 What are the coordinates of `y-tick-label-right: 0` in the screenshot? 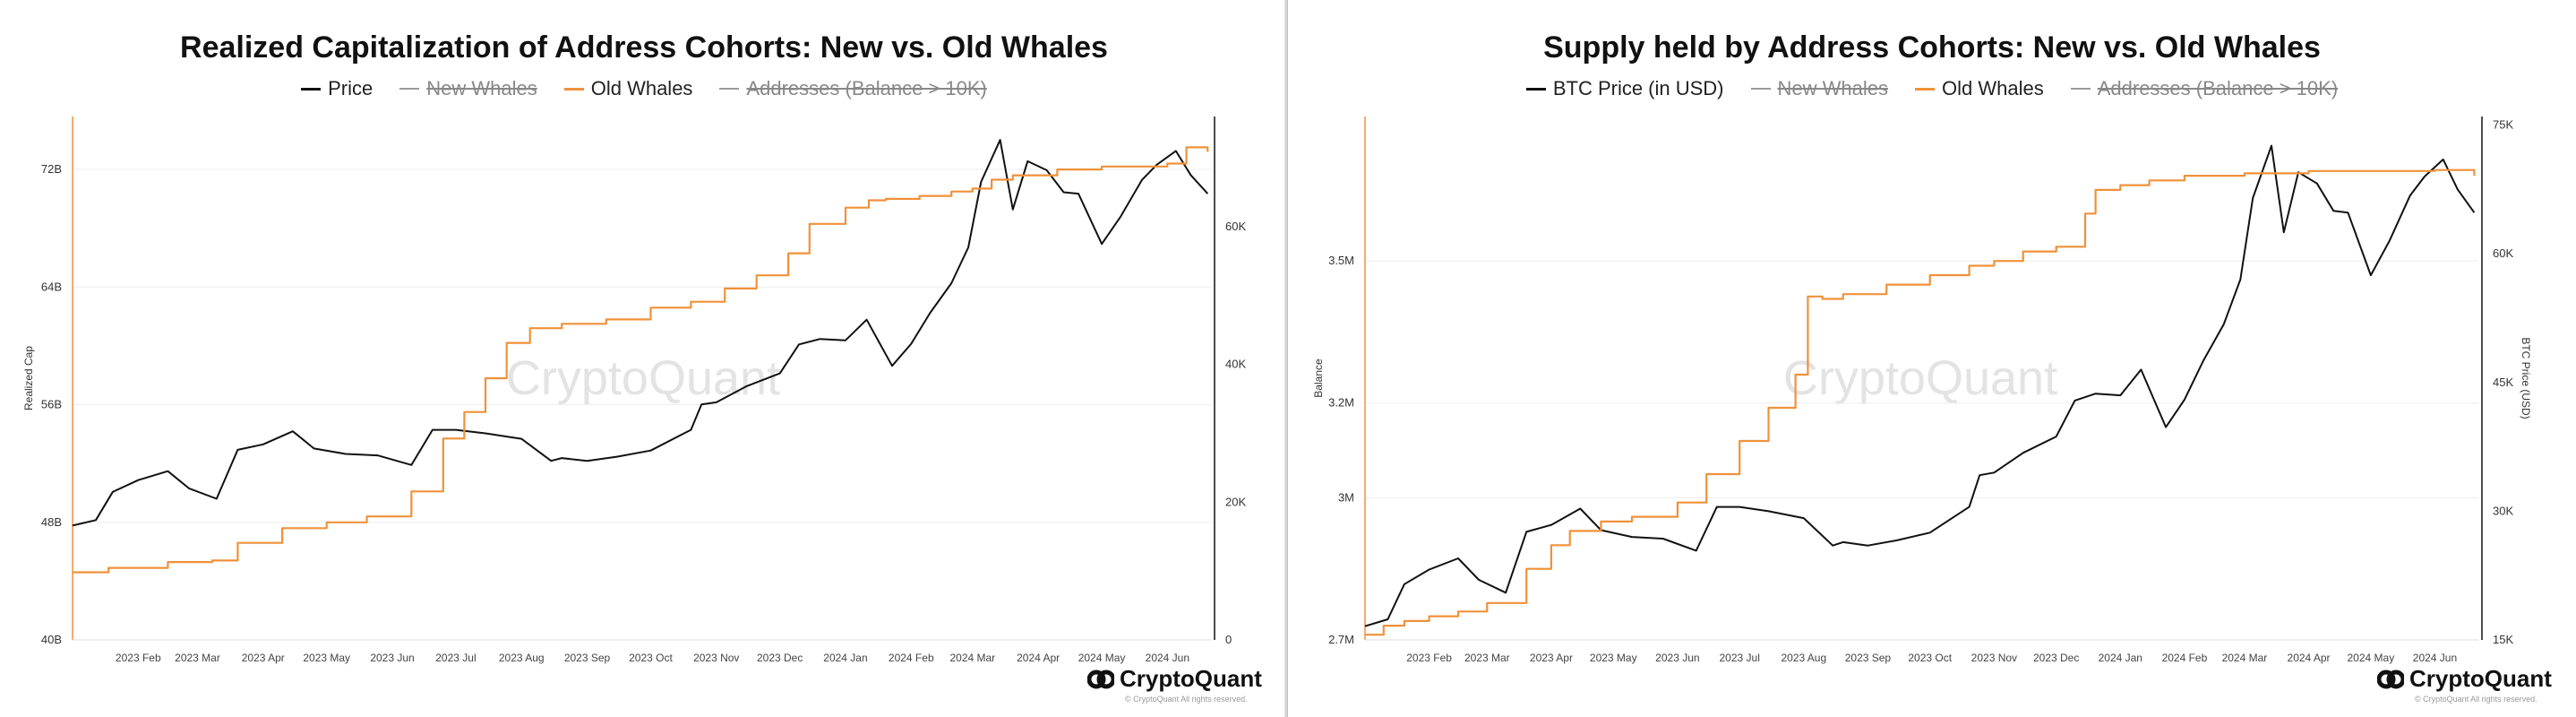 It's located at (1228, 639).